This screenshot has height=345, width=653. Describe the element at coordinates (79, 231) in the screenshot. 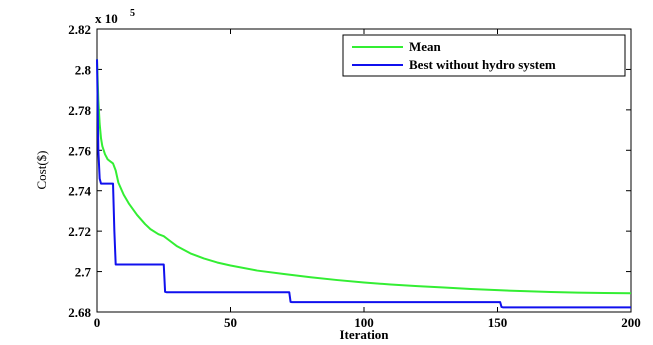

I see `y-tick-label: 2.72` at that location.